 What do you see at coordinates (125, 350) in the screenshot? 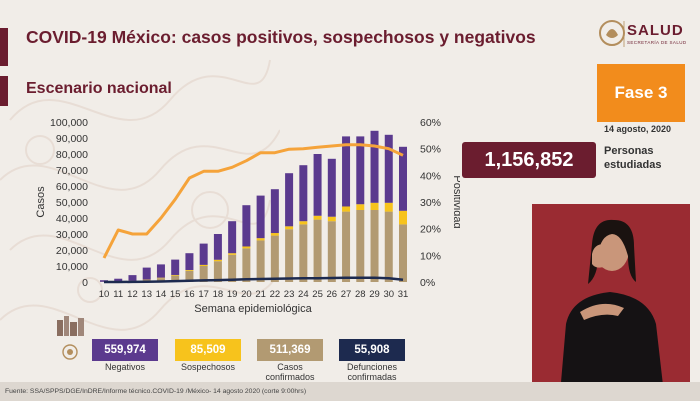
I see `stat-negativos-value: 559,974` at bounding box center [125, 350].